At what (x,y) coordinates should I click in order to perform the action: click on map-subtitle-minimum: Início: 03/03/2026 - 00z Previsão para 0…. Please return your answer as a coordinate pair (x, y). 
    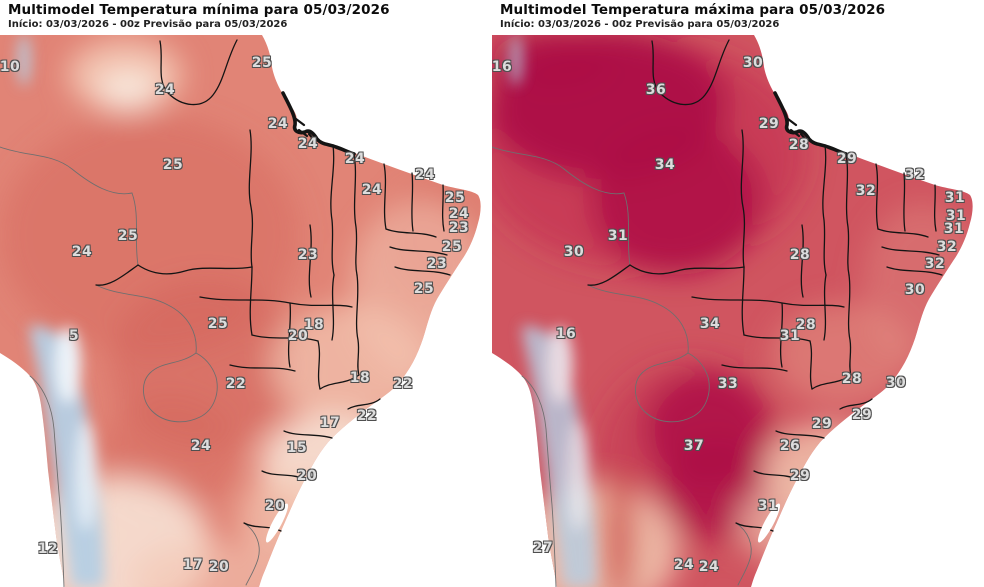
    Looking at the image, I should click on (148, 24).